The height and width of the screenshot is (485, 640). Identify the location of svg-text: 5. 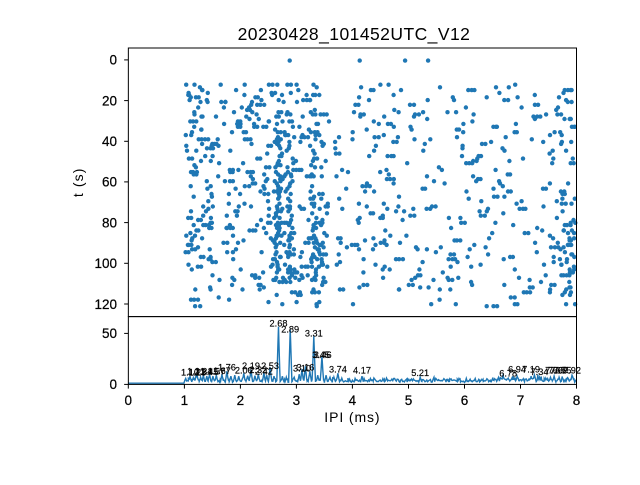
(409, 400).